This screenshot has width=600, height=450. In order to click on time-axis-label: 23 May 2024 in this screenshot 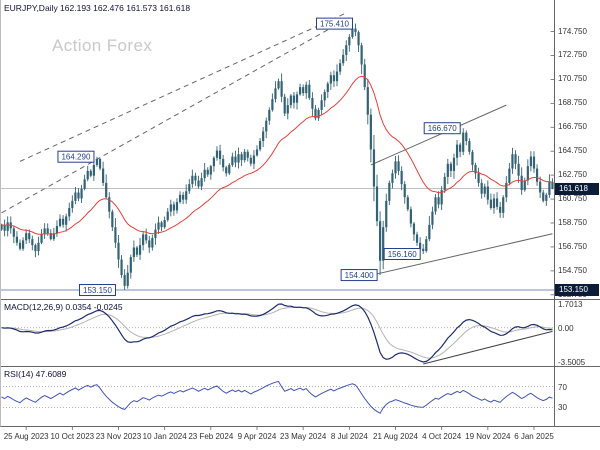, I will do `click(303, 436)`.